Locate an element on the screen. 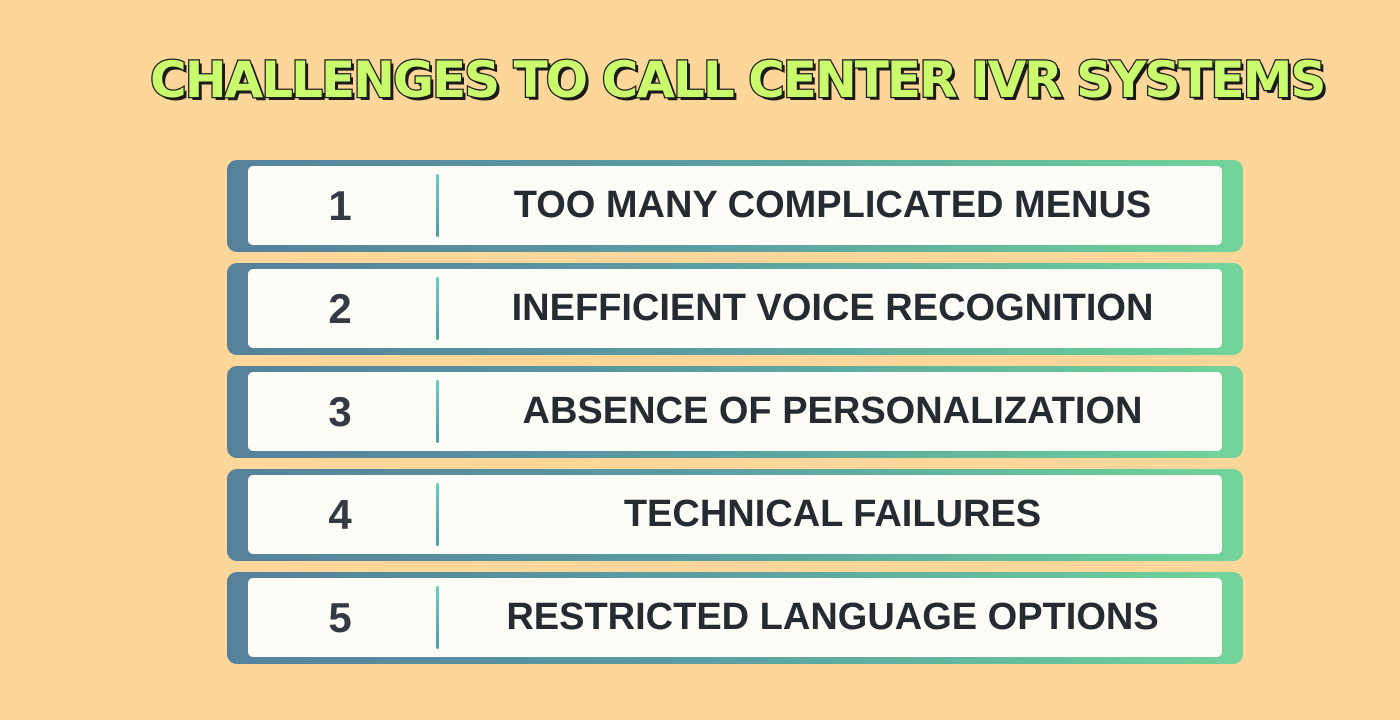 The width and height of the screenshot is (1400, 720). list-item-card: 3 ABSENCE OF PERSONALIZATION is located at coordinates (735, 411).